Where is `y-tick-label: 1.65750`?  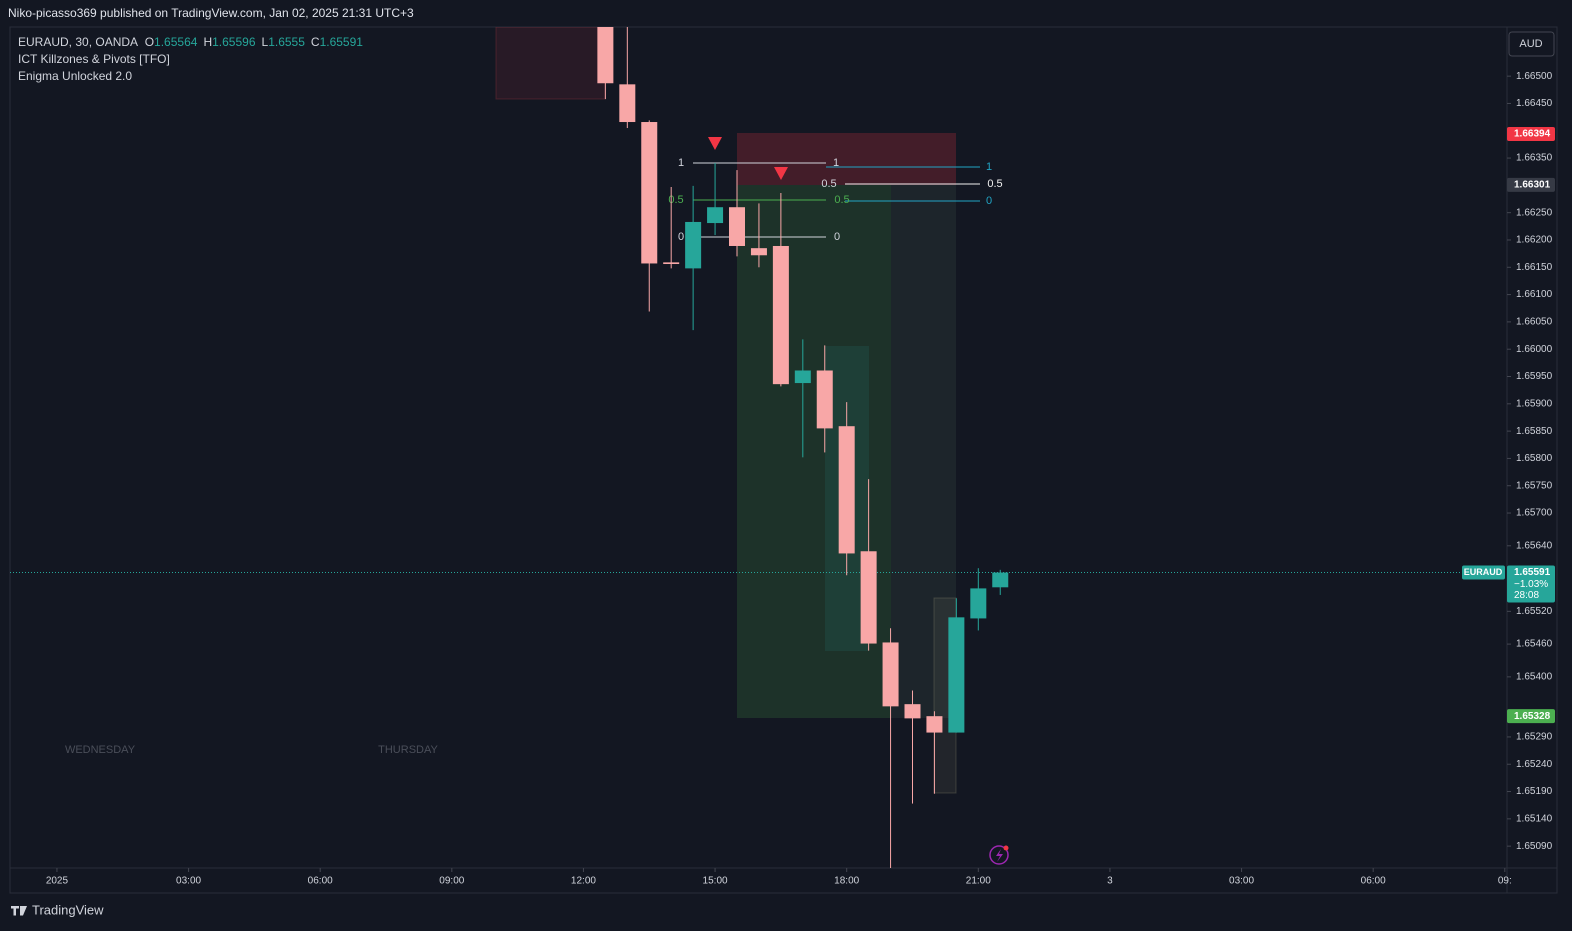 y-tick-label: 1.65750 is located at coordinates (1534, 485).